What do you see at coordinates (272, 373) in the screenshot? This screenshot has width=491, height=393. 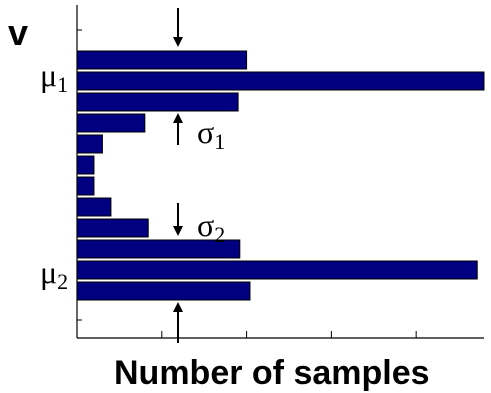 I see `x-axis-label: Number of samples` at bounding box center [272, 373].